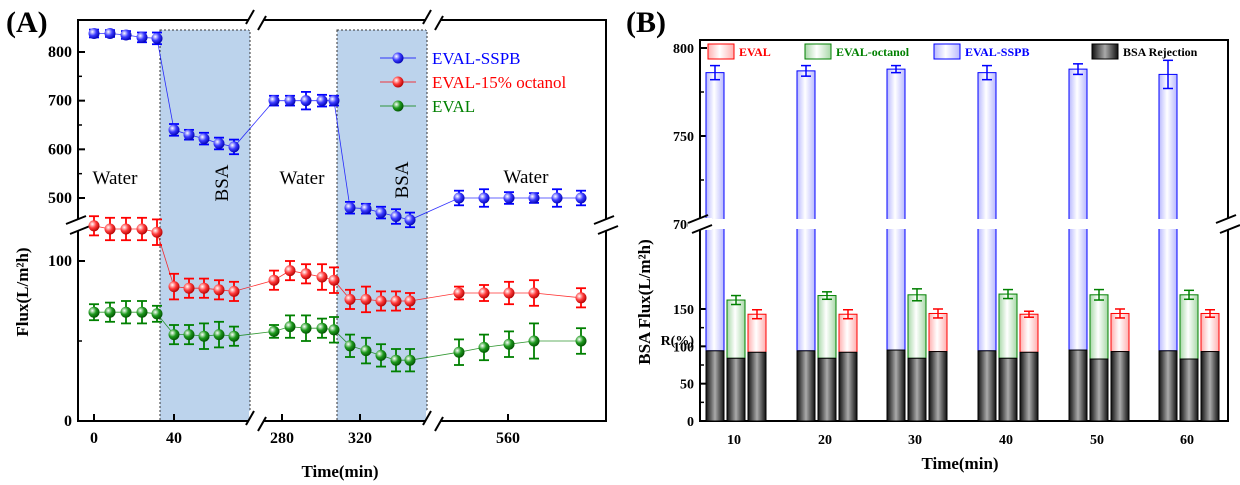  What do you see at coordinates (1187, 440) in the screenshot?
I see `x-tick-label: 60` at bounding box center [1187, 440].